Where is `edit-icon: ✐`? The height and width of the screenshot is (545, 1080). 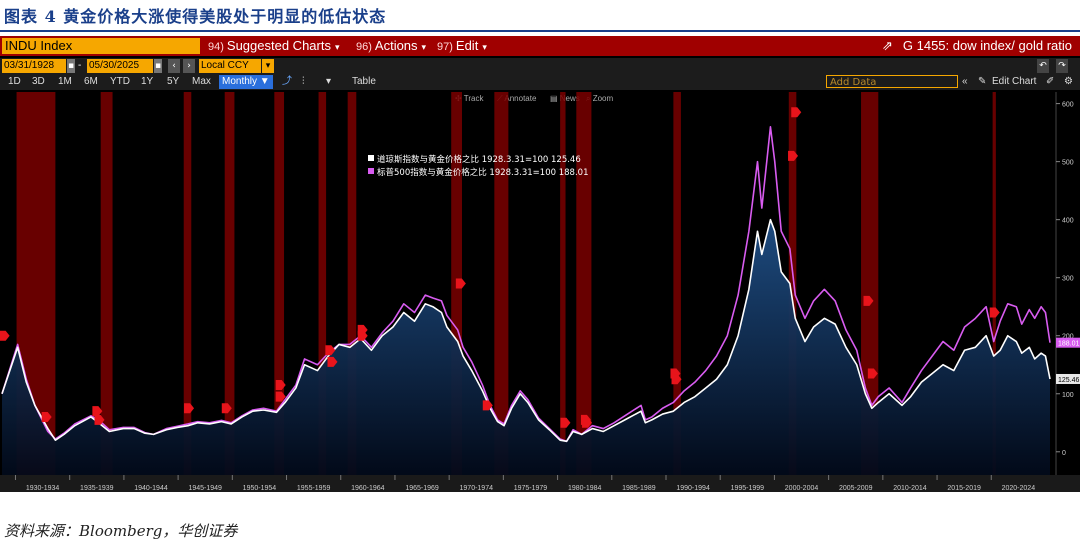 edit-icon: ✐ is located at coordinates (1050, 81).